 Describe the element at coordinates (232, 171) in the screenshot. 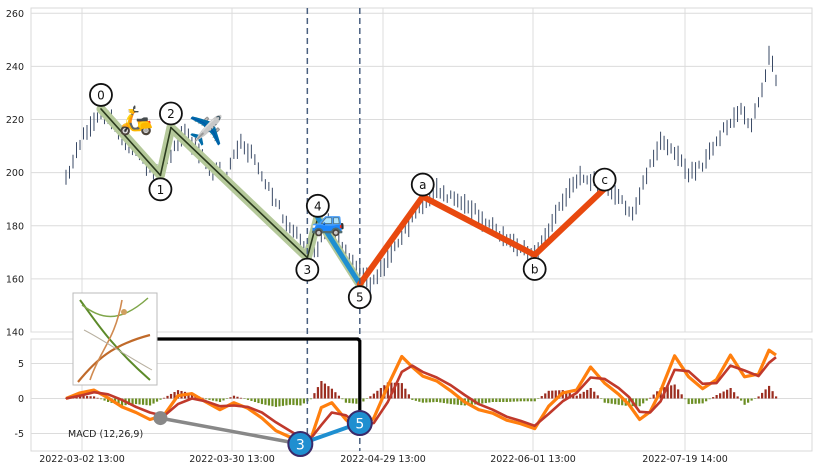

I see `emoji-markers: 🛵 ✈️ 🚙` at that location.